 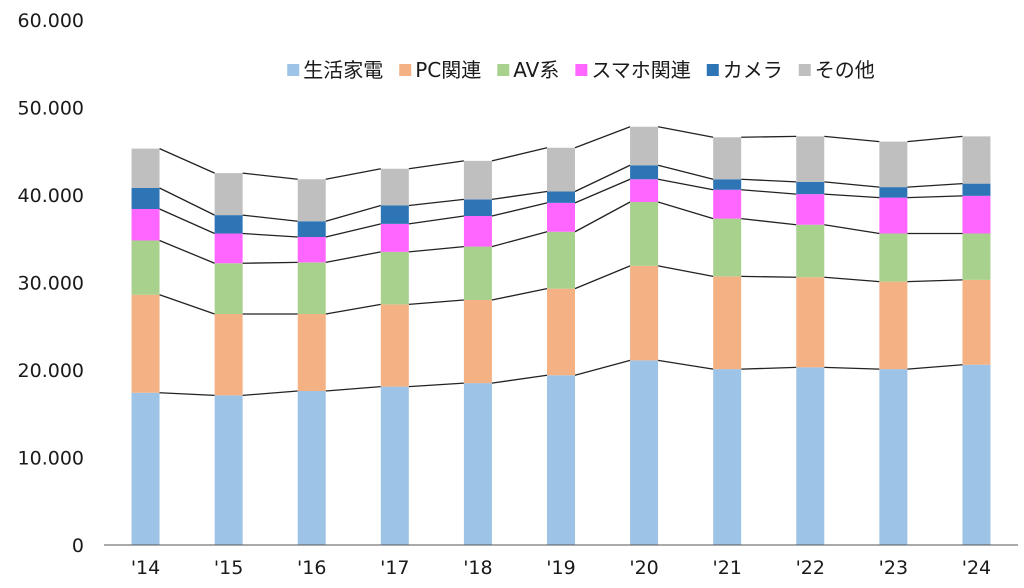 What do you see at coordinates (726, 568) in the screenshot?
I see `x-tick-label: '21` at bounding box center [726, 568].